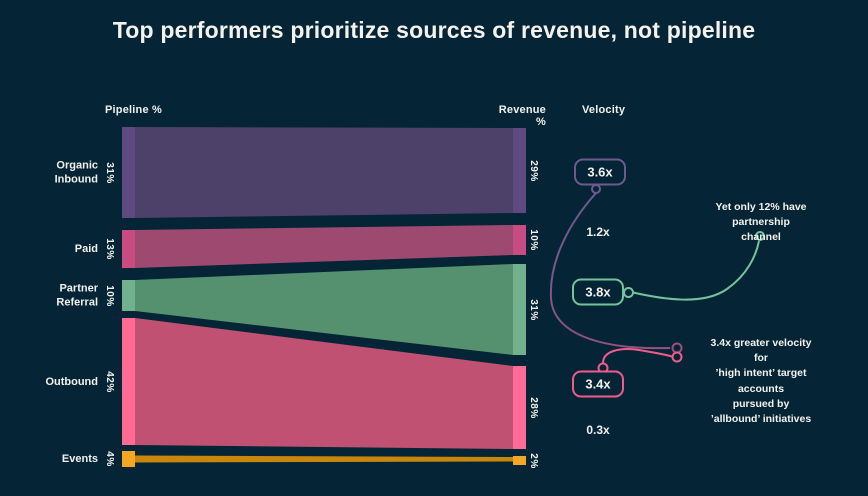 The width and height of the screenshot is (868, 496). I want to click on flow-outbound, so click(324, 383).